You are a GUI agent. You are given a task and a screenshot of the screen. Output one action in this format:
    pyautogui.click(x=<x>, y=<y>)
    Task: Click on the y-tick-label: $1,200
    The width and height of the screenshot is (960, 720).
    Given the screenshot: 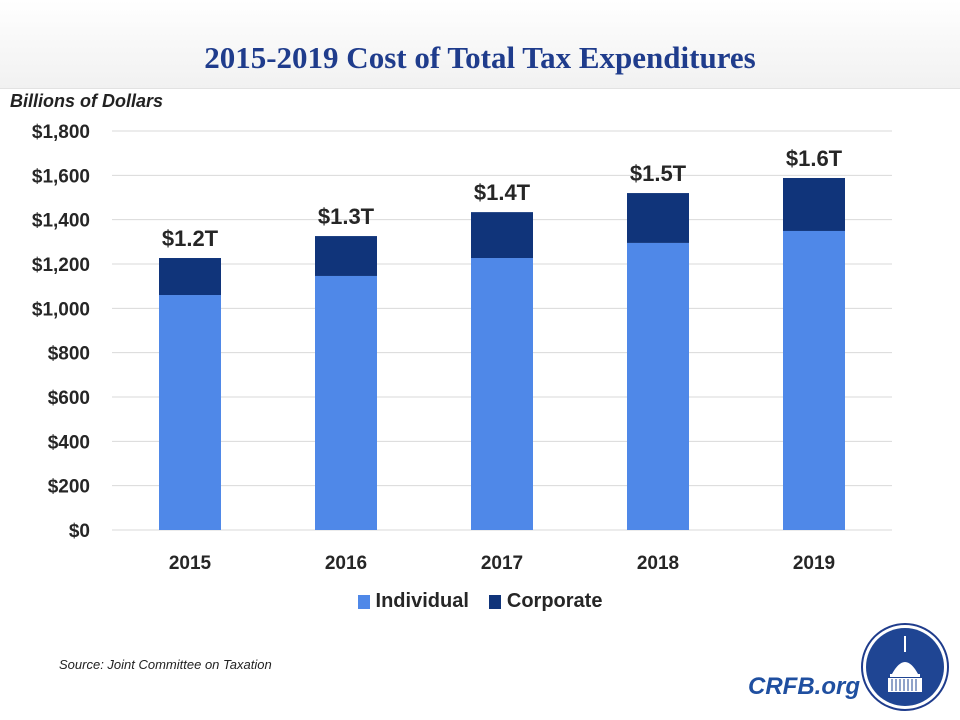 What is the action you would take?
    pyautogui.click(x=61, y=265)
    